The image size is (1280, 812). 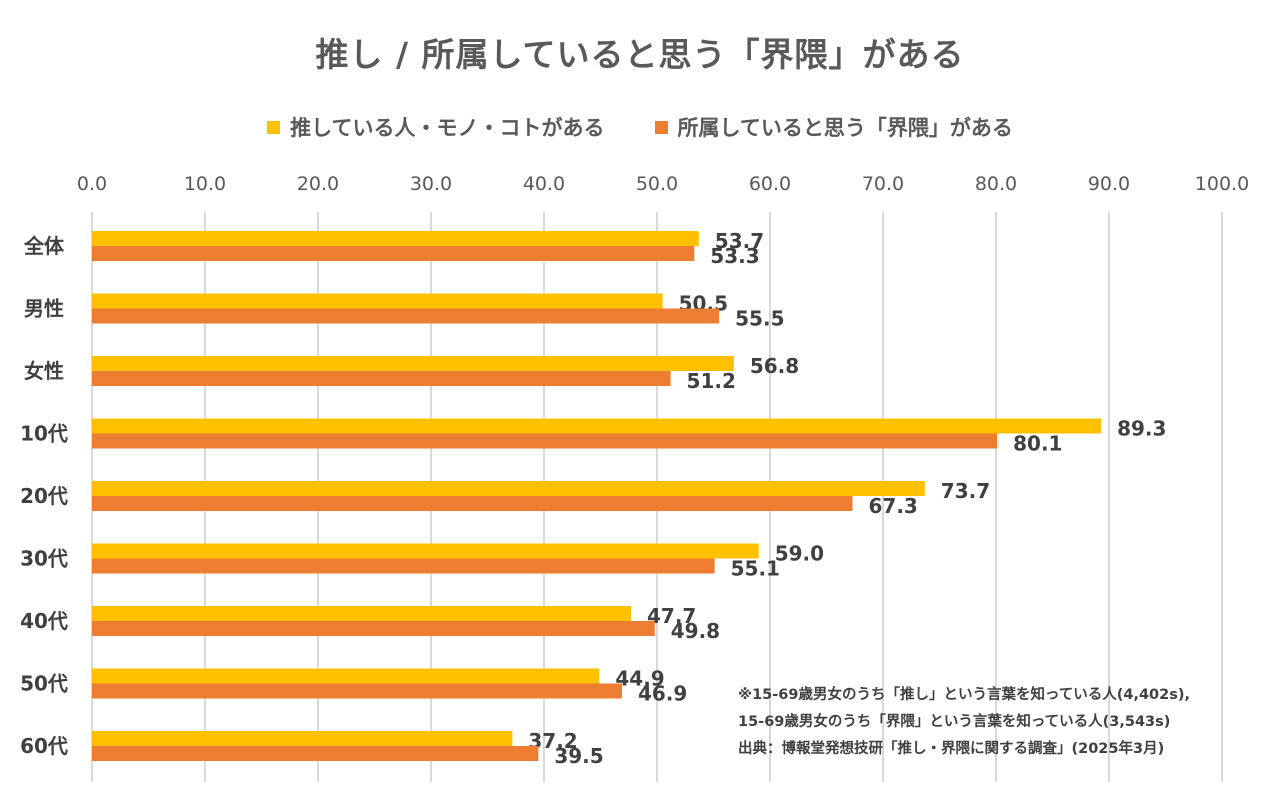 What do you see at coordinates (883, 184) in the screenshot?
I see `x-tick-label: 70.0` at bounding box center [883, 184].